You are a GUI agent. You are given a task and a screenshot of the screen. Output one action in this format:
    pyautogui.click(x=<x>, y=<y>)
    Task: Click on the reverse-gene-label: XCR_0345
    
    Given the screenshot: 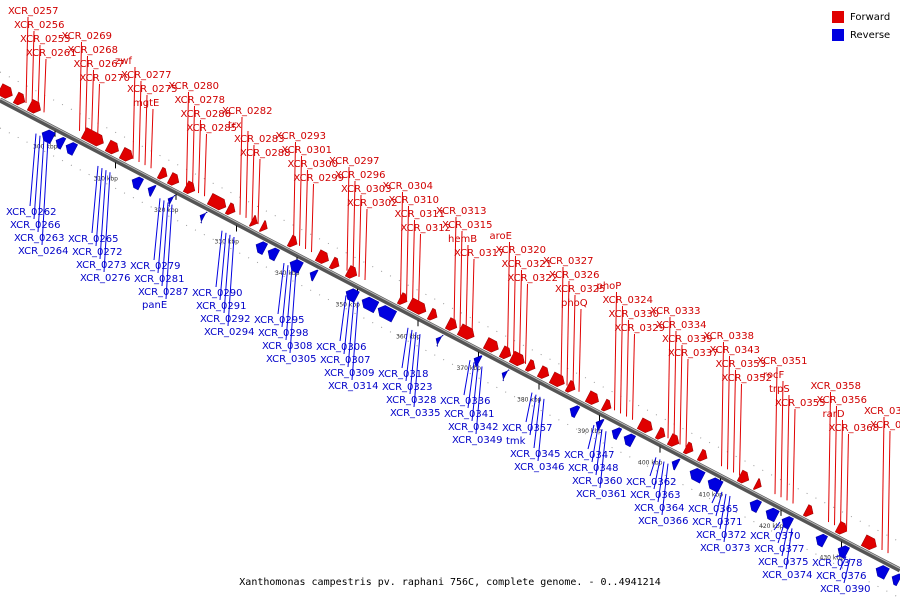 What is the action you would take?
    pyautogui.click(x=535, y=454)
    